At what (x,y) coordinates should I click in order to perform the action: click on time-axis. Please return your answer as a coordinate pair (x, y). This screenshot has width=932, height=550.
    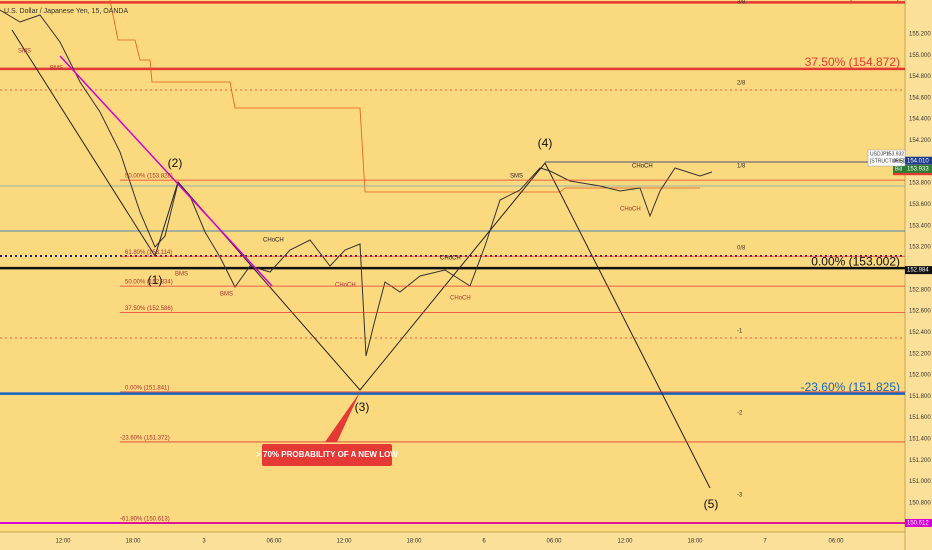
    Looking at the image, I should click on (452, 541).